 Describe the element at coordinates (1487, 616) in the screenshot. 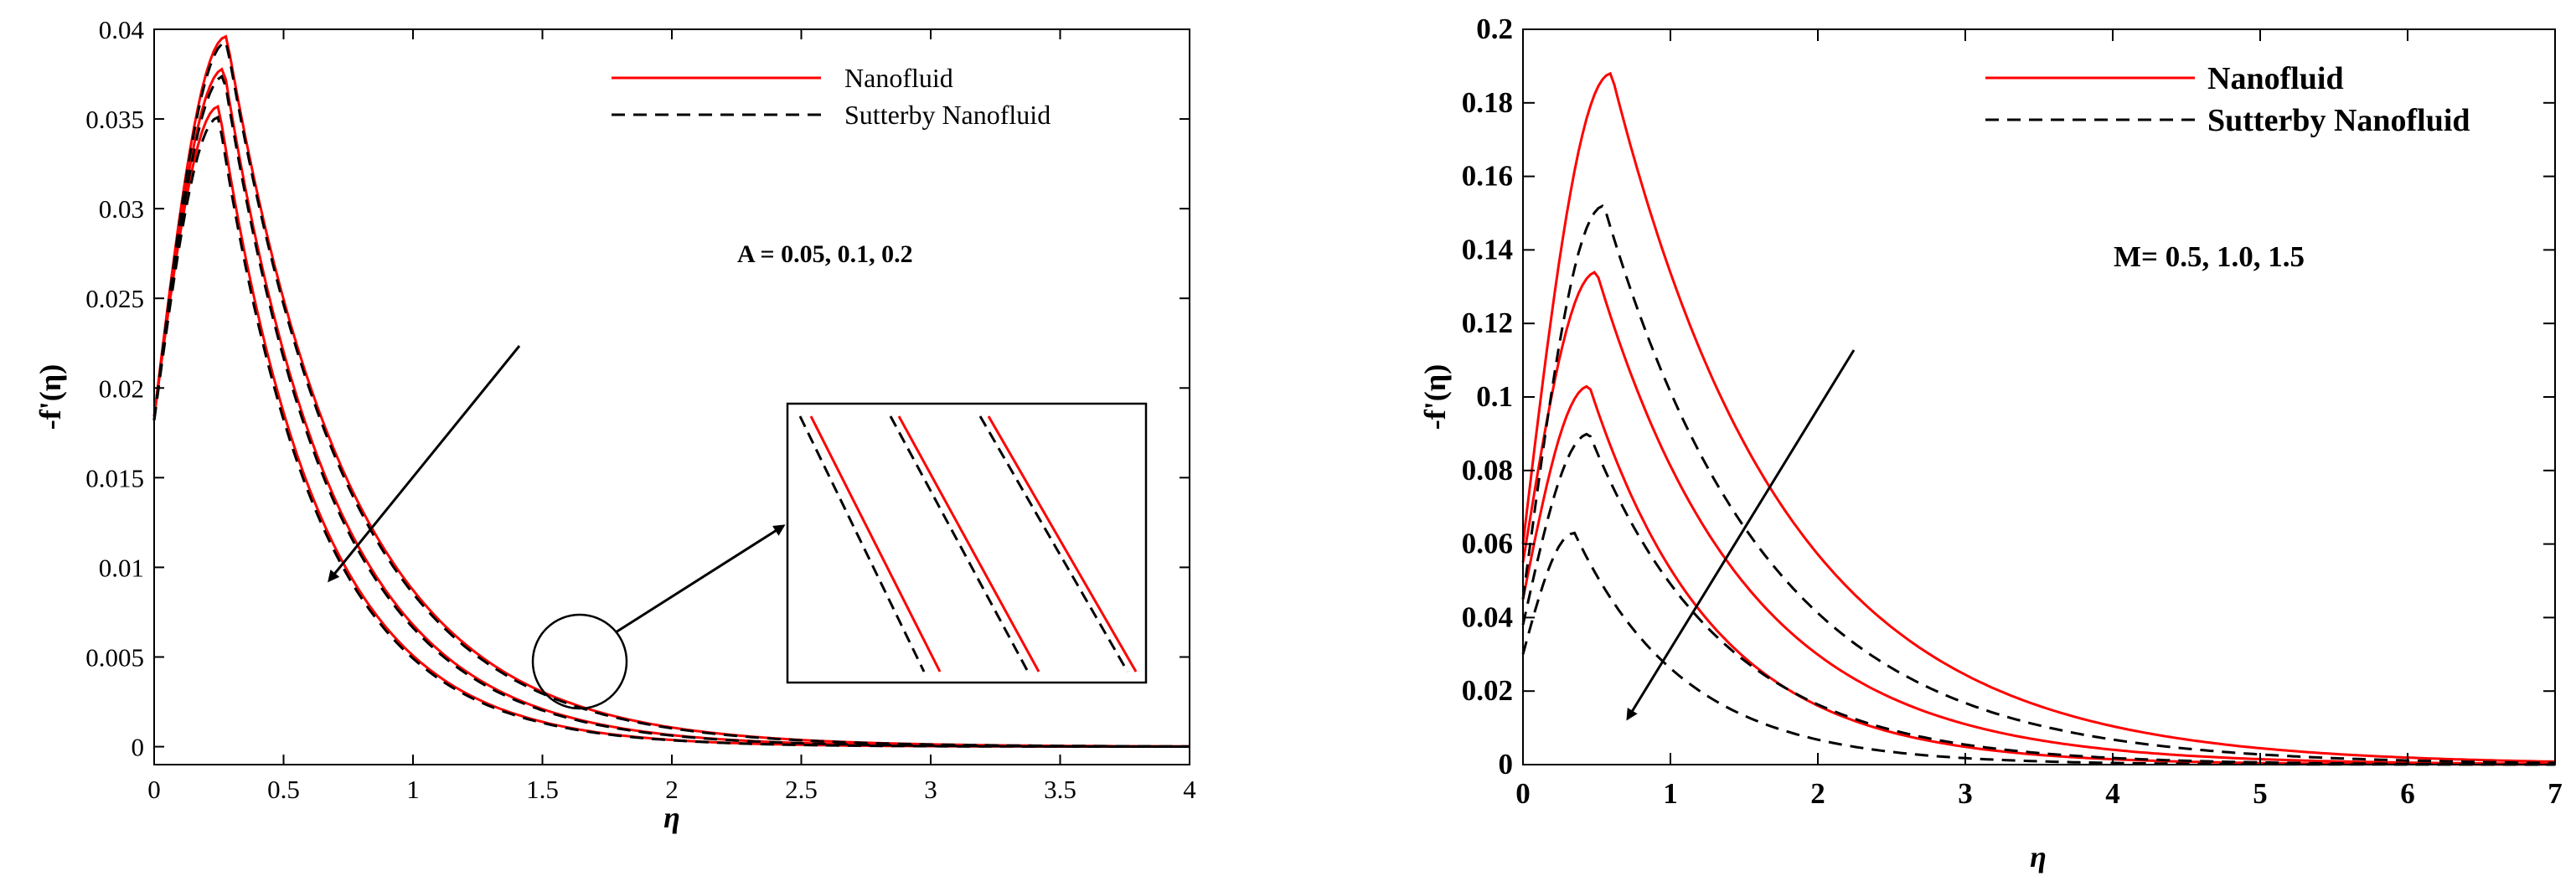

I see `right-y-tick-label: 0.04` at that location.